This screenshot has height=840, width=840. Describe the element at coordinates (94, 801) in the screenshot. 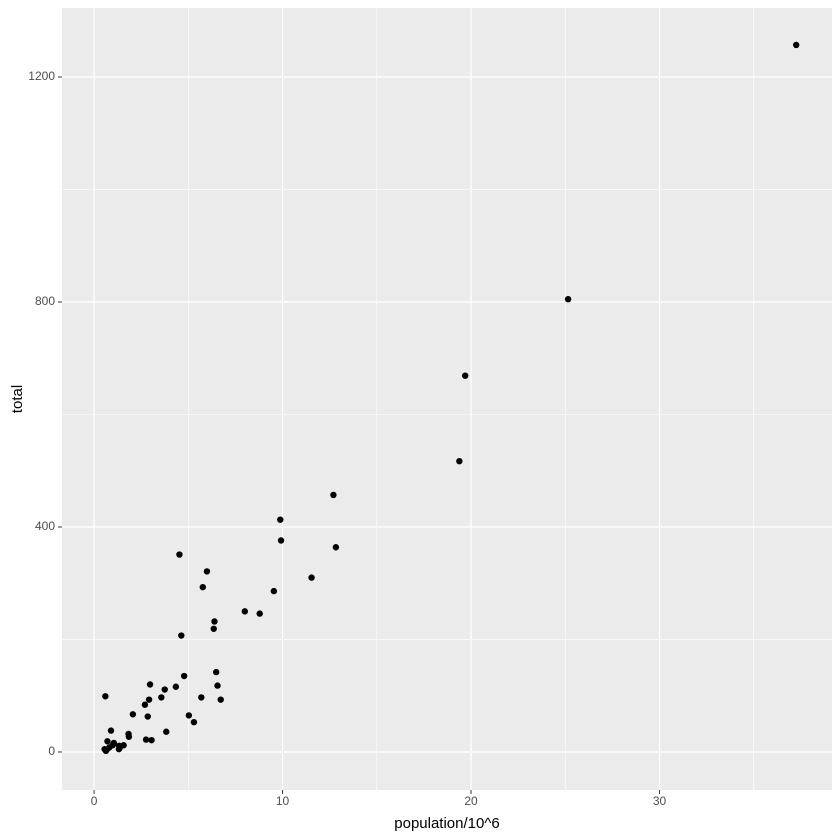

I see `x-tick-label: 0` at that location.